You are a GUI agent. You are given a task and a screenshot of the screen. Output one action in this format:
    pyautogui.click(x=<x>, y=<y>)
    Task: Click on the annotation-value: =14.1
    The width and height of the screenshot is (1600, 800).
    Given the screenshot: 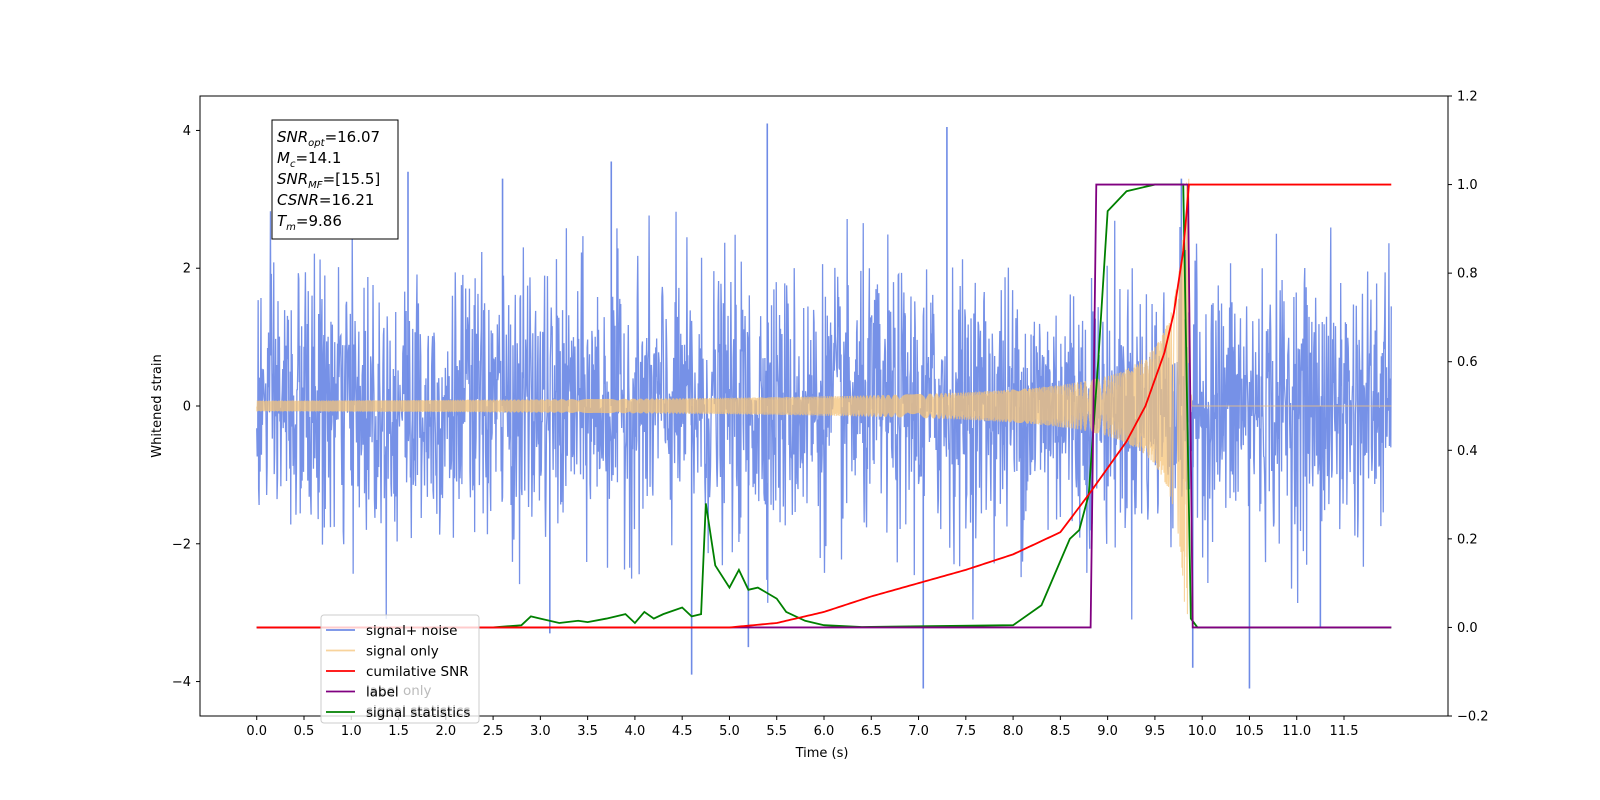 What is the action you would take?
    pyautogui.click(x=318, y=158)
    